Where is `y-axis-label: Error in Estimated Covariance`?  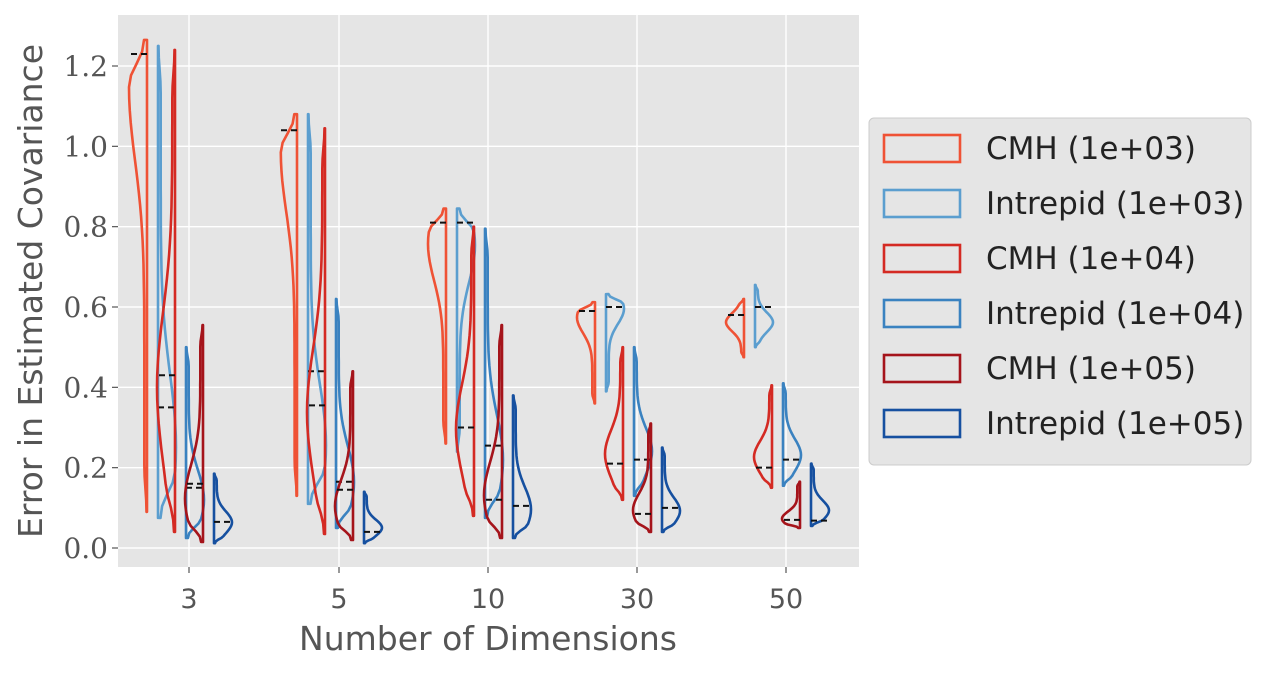 y-axis-label: Error in Estimated Covariance is located at coordinates (30, 291).